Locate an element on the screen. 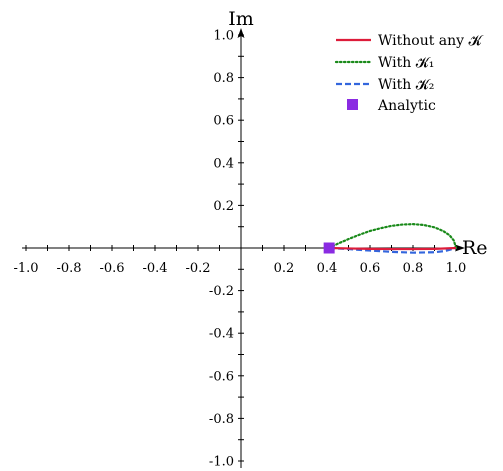  legend: Without any 𝓚 With 𝓚₁ With 𝓚₂ Analytic is located at coordinates (409, 73).